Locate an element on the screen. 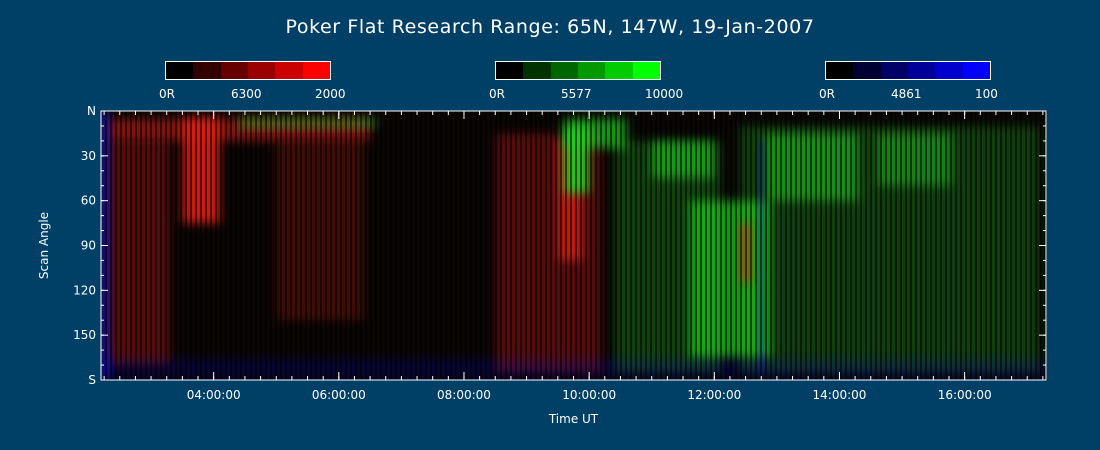 This screenshot has height=450, width=1100. colorbar-red-strip is located at coordinates (248, 70).